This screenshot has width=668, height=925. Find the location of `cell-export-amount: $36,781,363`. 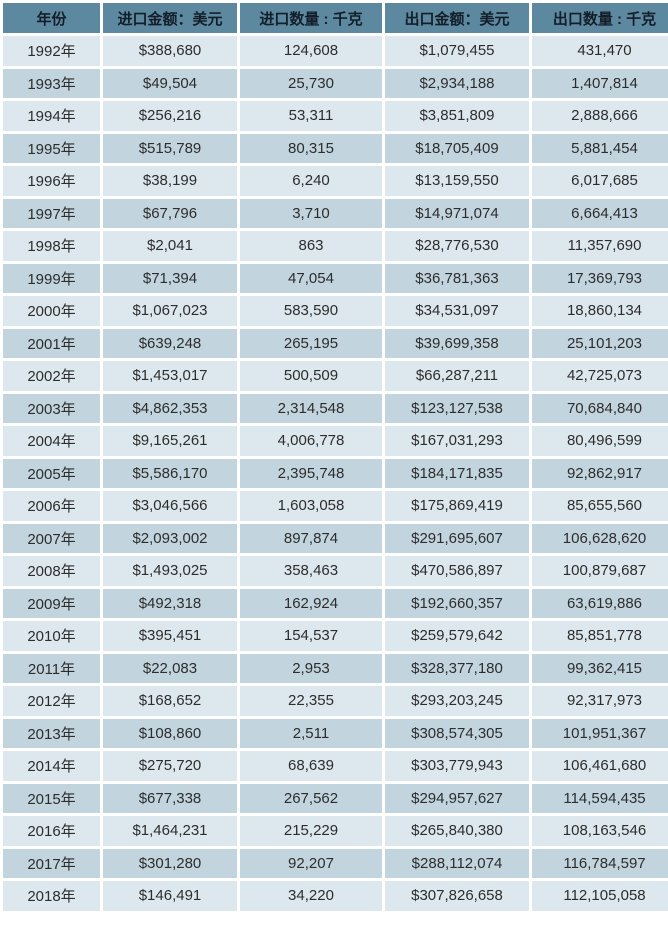

cell-export-amount: $36,781,363 is located at coordinates (457, 278).